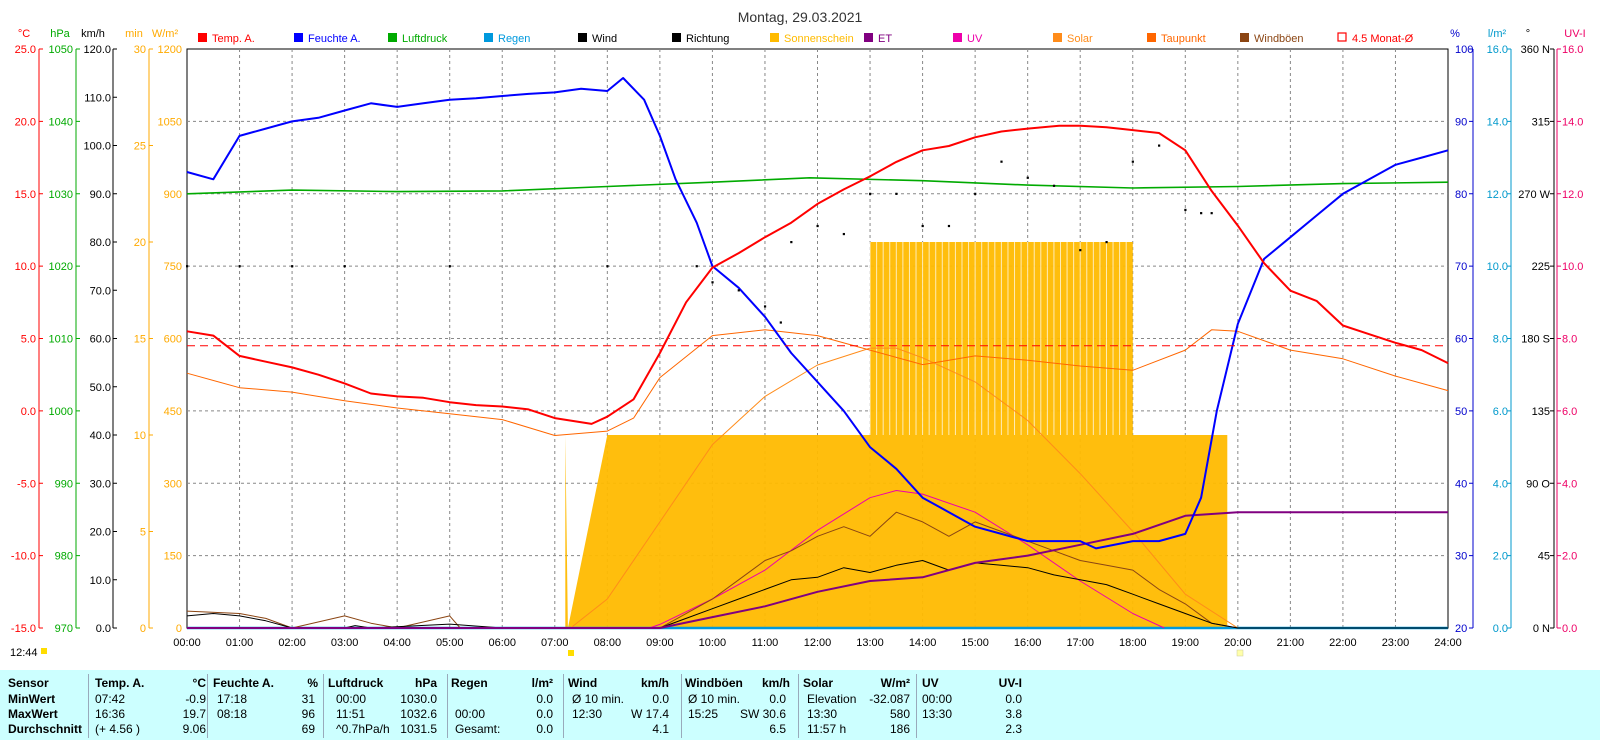  Describe the element at coordinates (100, 291) in the screenshot. I see `axis-tick-label: 70.0` at that location.